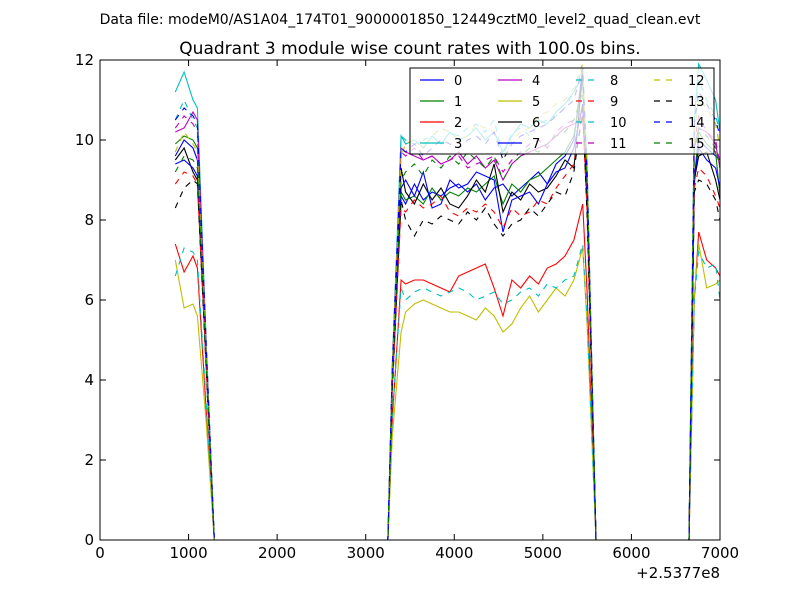 The width and height of the screenshot is (800, 600). I want to click on legend-label: 12, so click(696, 81).